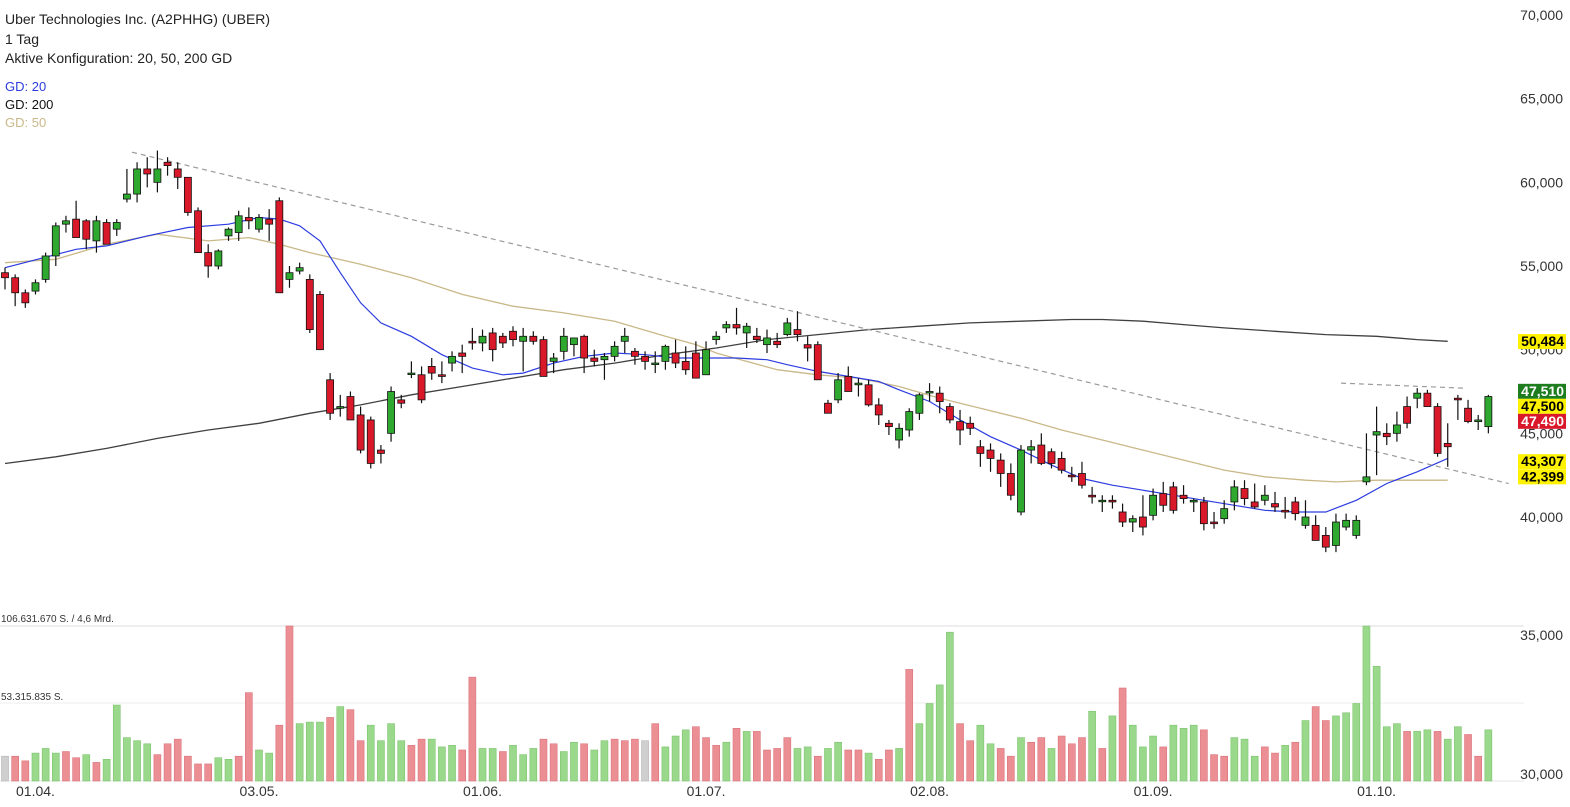 This screenshot has width=1570, height=807. What do you see at coordinates (1541, 182) in the screenshot?
I see `price-tick-label: 60,000` at bounding box center [1541, 182].